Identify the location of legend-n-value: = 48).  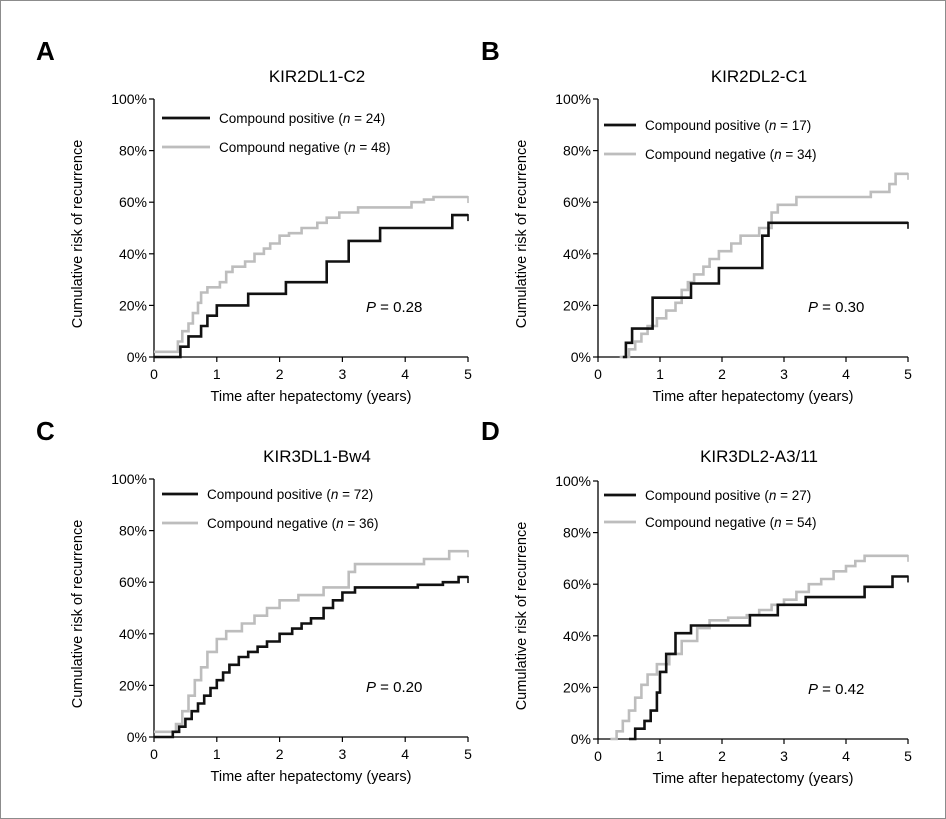
(373, 147).